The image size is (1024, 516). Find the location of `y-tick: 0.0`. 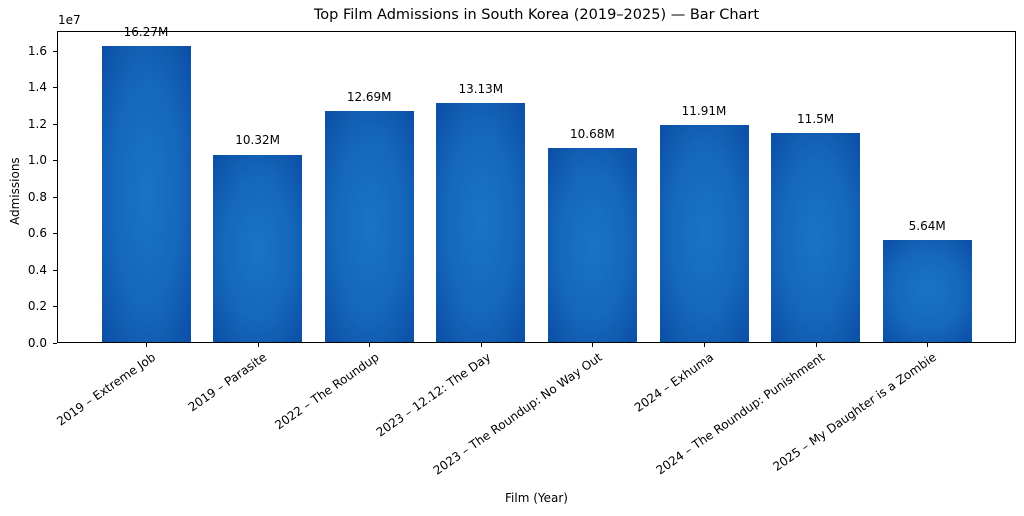

y-tick: 0.0 is located at coordinates (28, 346).